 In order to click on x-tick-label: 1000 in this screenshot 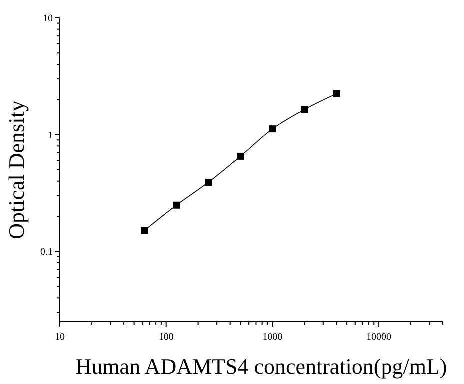, I will do `click(272, 337)`.